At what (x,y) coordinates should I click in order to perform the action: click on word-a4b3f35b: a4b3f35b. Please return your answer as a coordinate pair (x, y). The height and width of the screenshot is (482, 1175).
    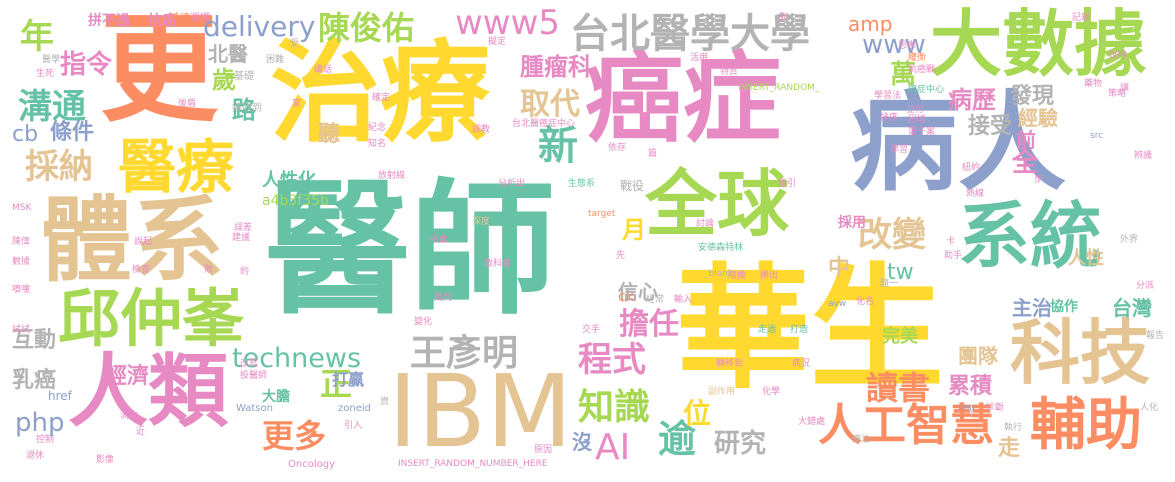
    Looking at the image, I should click on (295, 201).